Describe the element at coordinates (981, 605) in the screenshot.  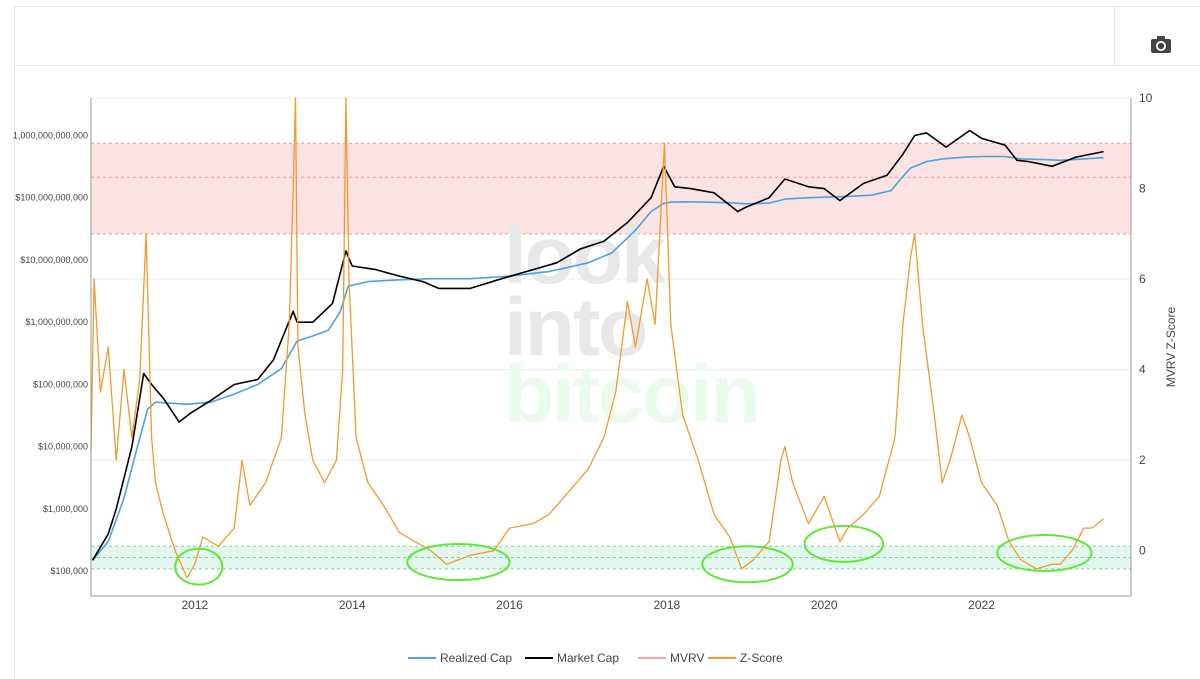
I see `x-tick-label: 2022` at that location.